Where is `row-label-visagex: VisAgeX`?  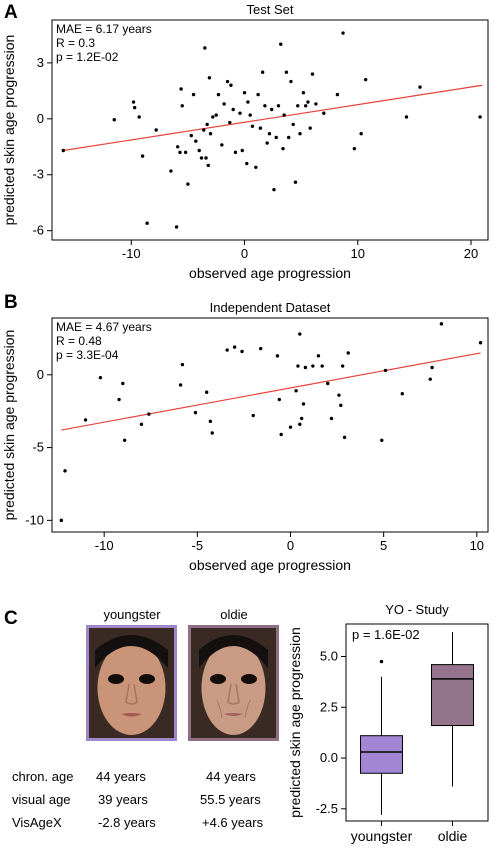
row-label-visagex: VisAgeX is located at coordinates (37, 822).